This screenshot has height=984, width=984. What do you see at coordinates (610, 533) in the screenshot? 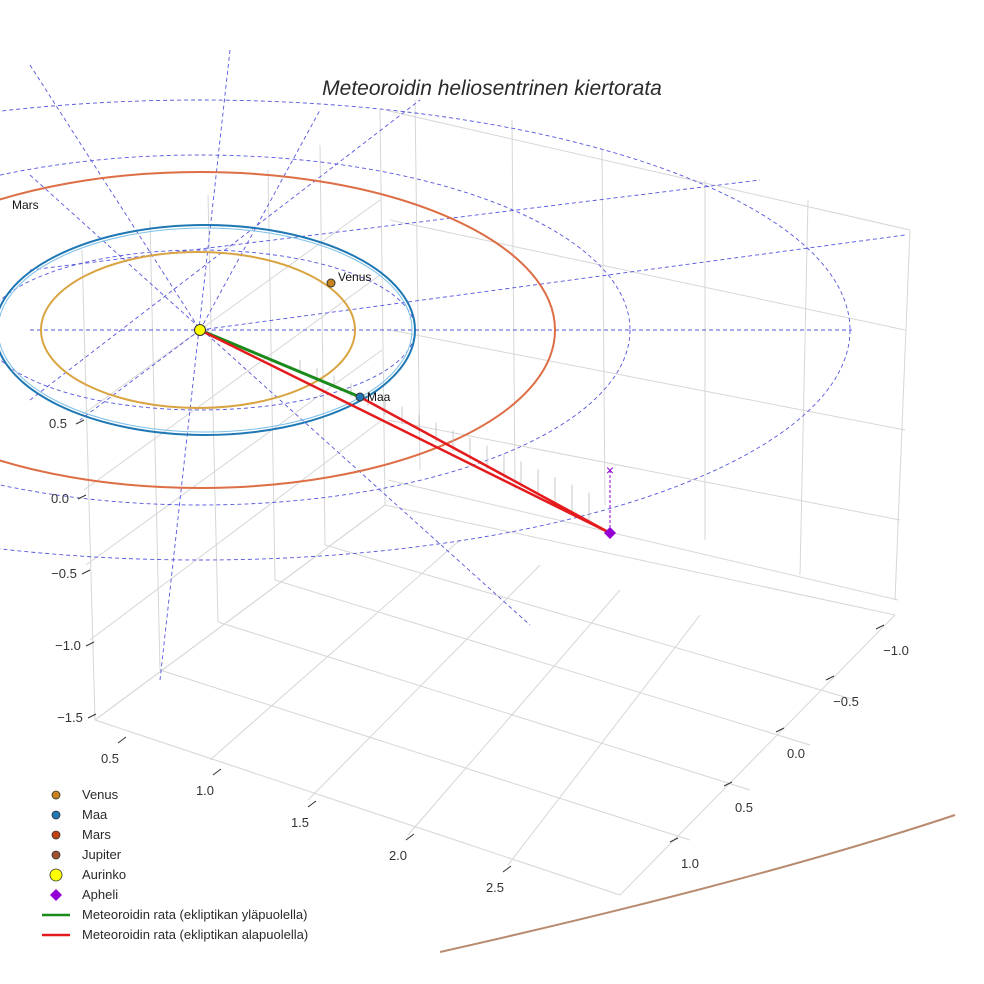
I see `aphelion-marker` at bounding box center [610, 533].